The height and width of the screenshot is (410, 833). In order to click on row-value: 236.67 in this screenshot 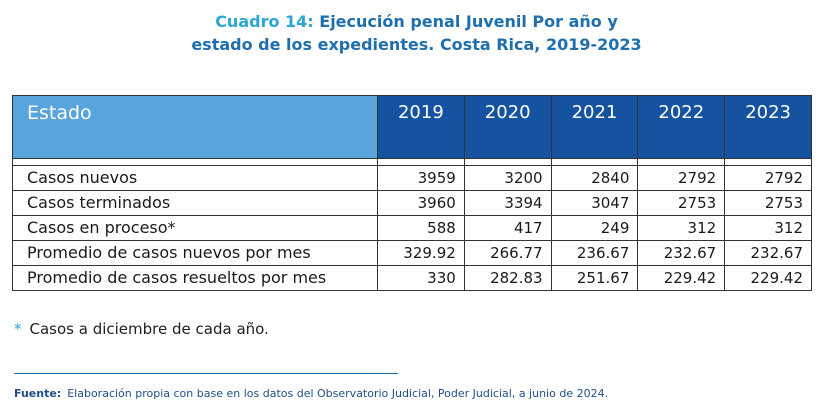, I will do `click(594, 253)`.